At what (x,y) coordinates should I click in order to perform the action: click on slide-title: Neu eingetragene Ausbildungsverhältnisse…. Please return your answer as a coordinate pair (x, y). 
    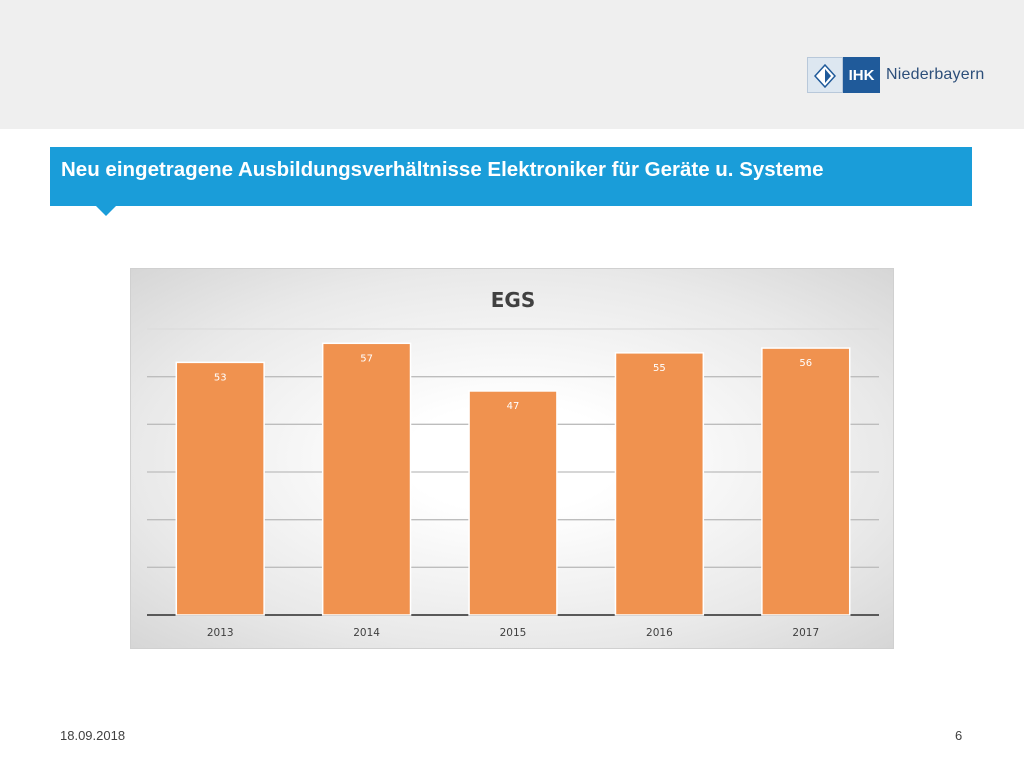
    Looking at the image, I should click on (442, 169).